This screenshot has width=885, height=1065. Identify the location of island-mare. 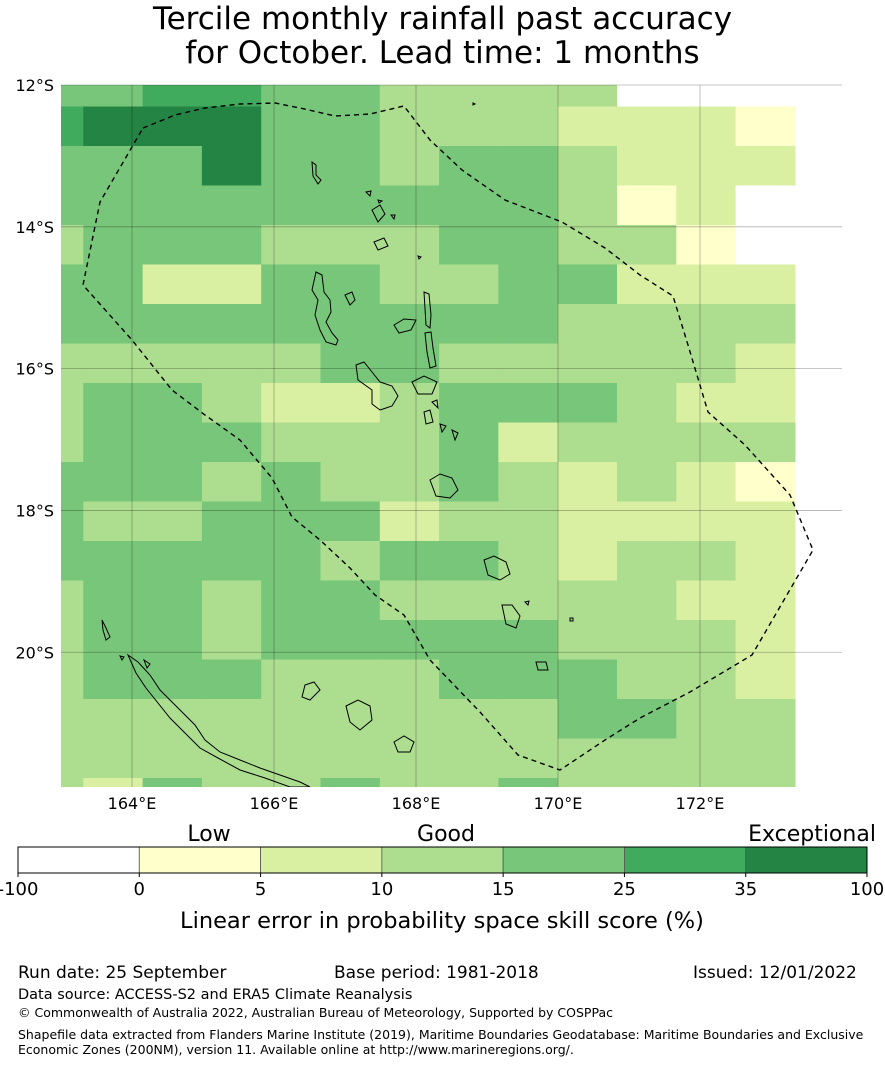
(404, 744).